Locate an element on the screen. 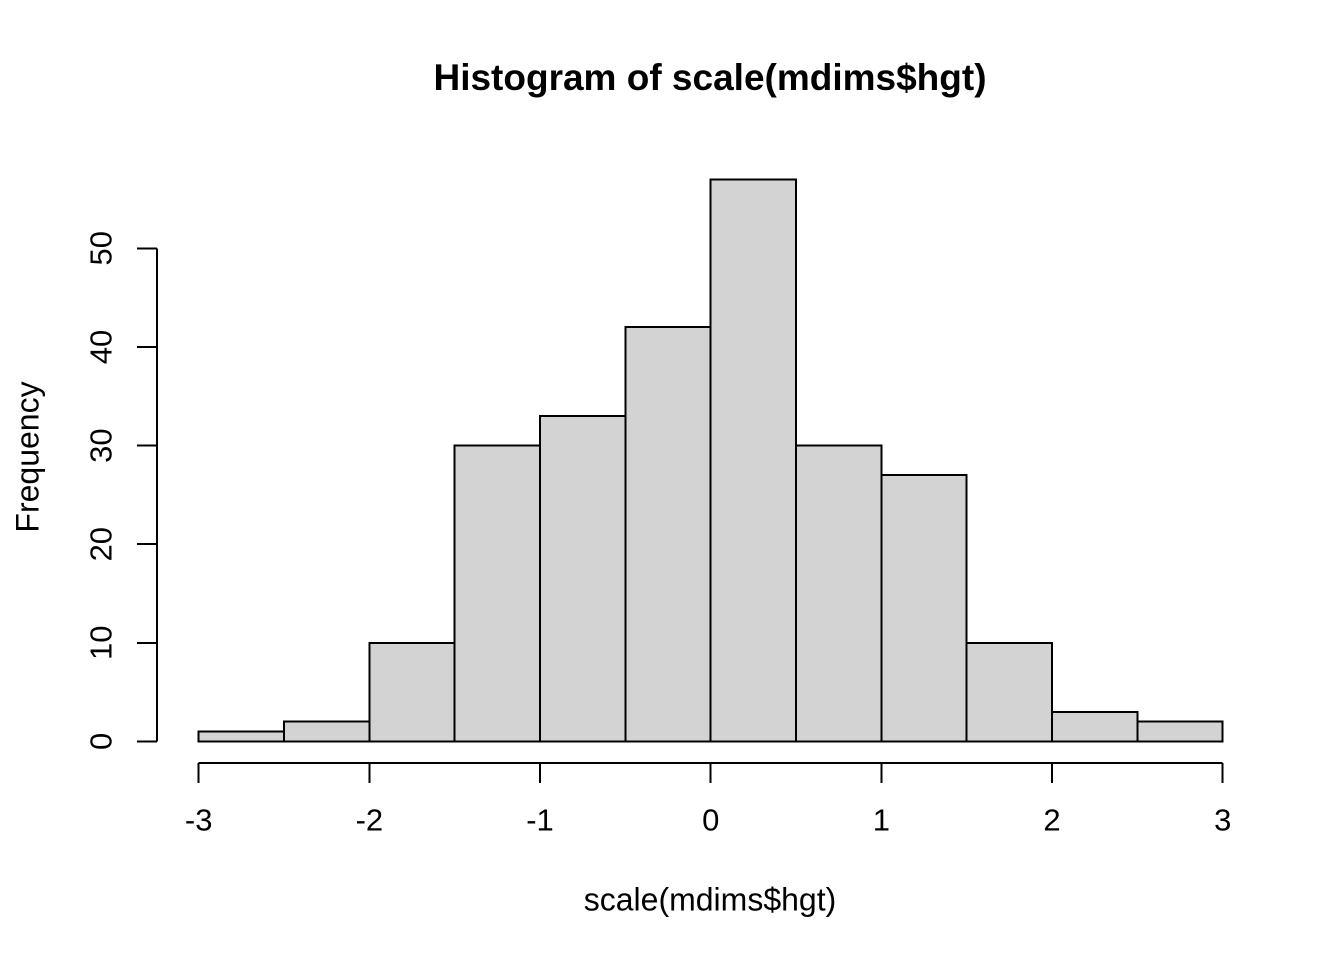  x-tick-label: 3 is located at coordinates (1222, 820).